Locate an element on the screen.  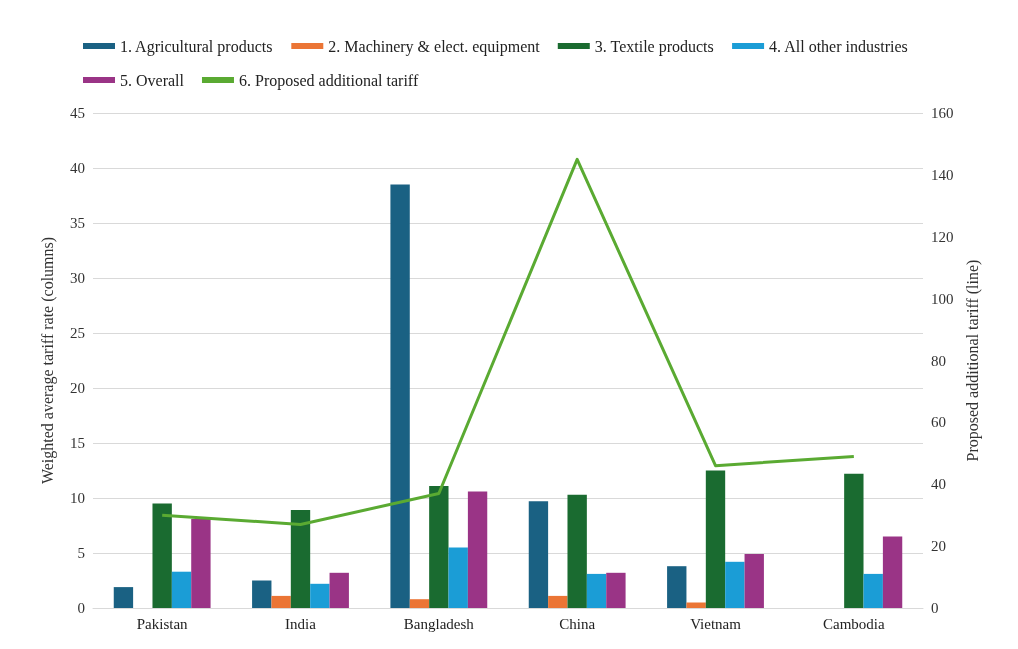
y2-tick-label: 40 is located at coordinates (938, 484).